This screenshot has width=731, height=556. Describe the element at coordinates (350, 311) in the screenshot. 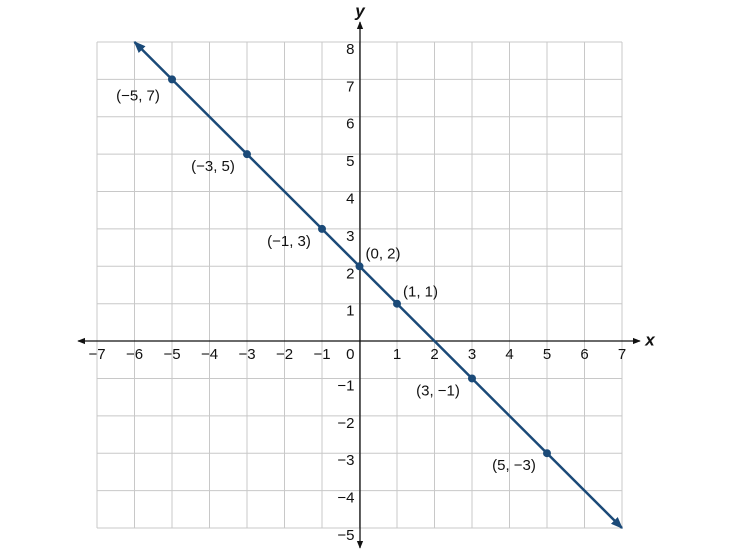

I see `y-tick-label: 1` at that location.